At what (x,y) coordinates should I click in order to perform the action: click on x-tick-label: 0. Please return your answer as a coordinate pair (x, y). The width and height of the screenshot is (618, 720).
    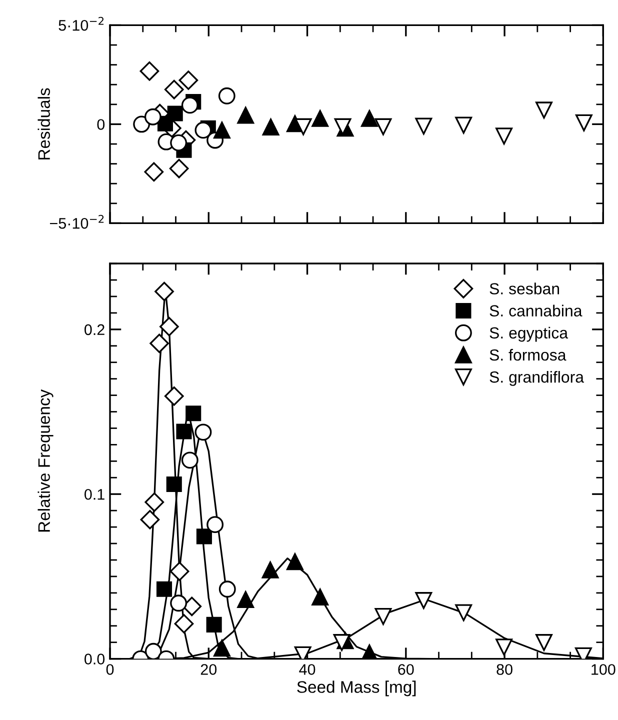
    Looking at the image, I should click on (110, 669).